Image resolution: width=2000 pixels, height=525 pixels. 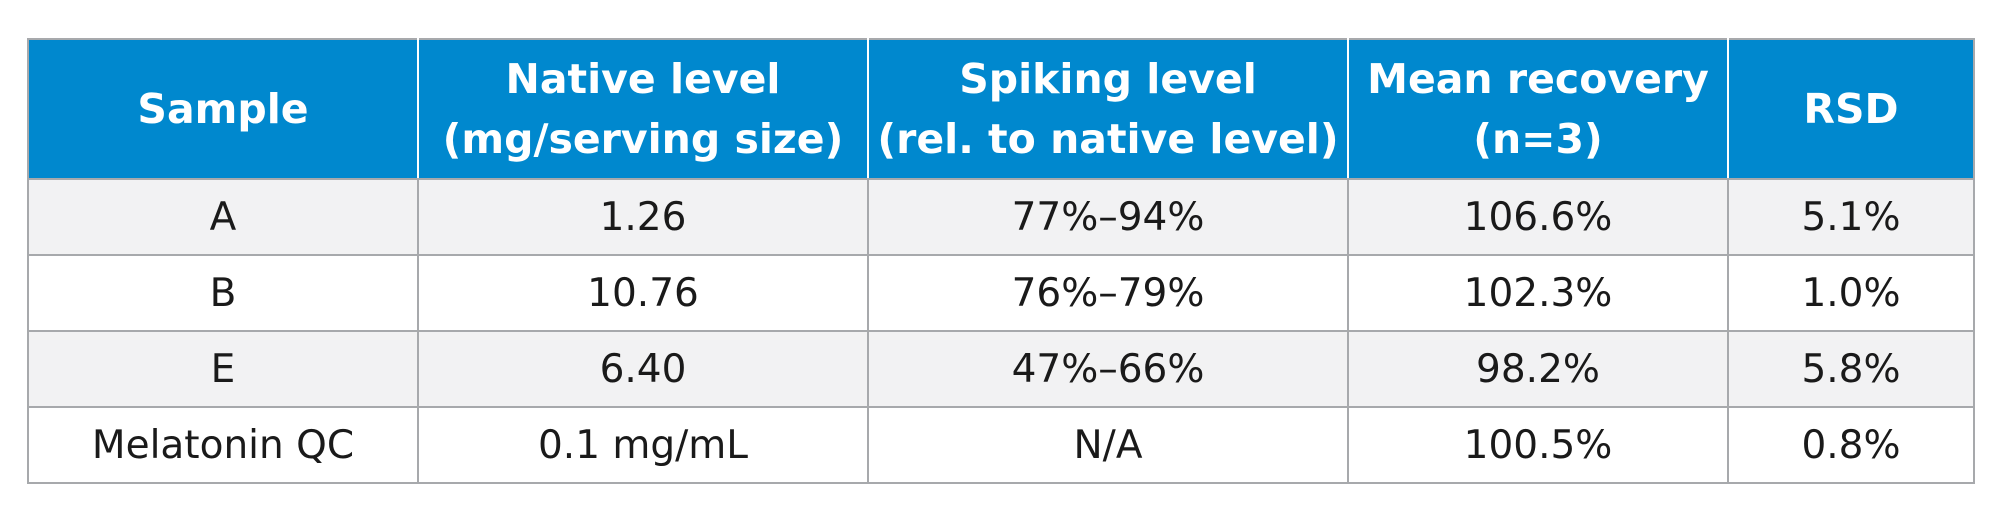 I want to click on header-spiking-level-line1: Spiking level, so click(x=1108, y=79).